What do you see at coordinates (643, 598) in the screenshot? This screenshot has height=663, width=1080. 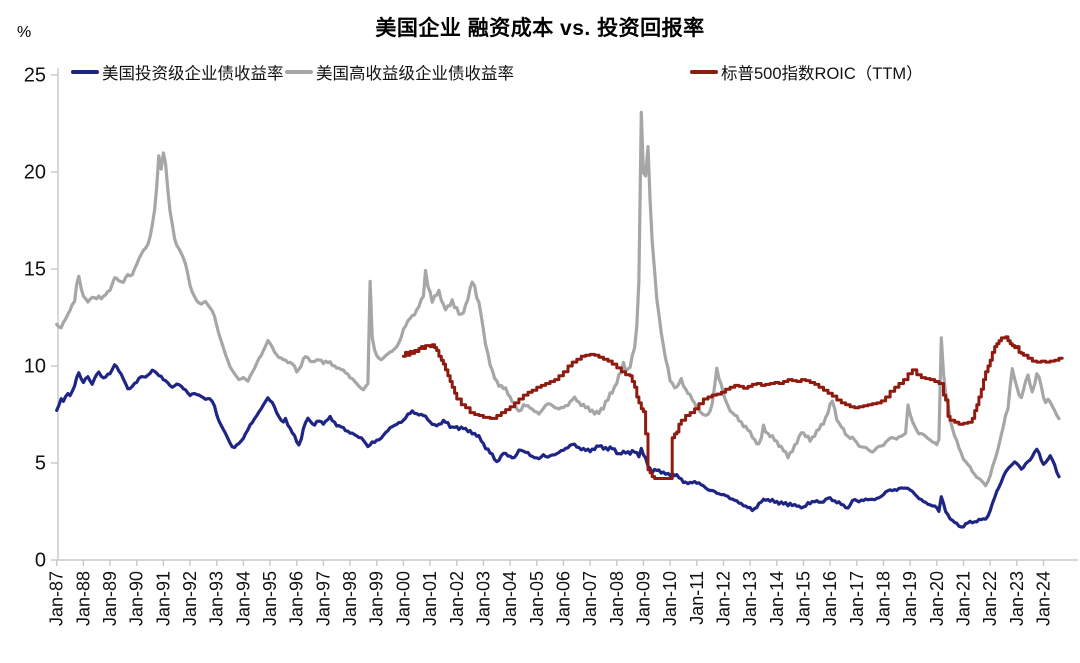 I see `x-tick-label: Jan-09` at bounding box center [643, 598].